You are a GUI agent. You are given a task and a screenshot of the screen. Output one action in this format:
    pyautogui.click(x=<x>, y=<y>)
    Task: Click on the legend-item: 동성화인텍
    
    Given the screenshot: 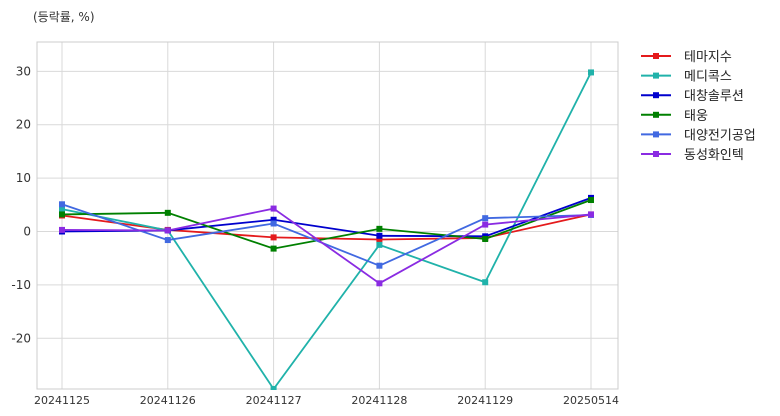 What is the action you would take?
    pyautogui.click(x=692, y=155)
    